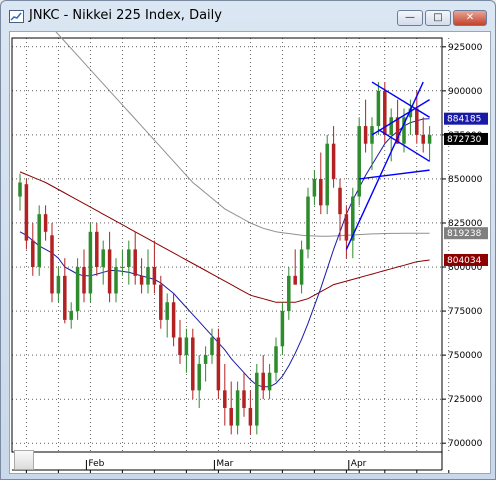 The image size is (496, 480). I want to click on trendline-rising, so click(400, 117).